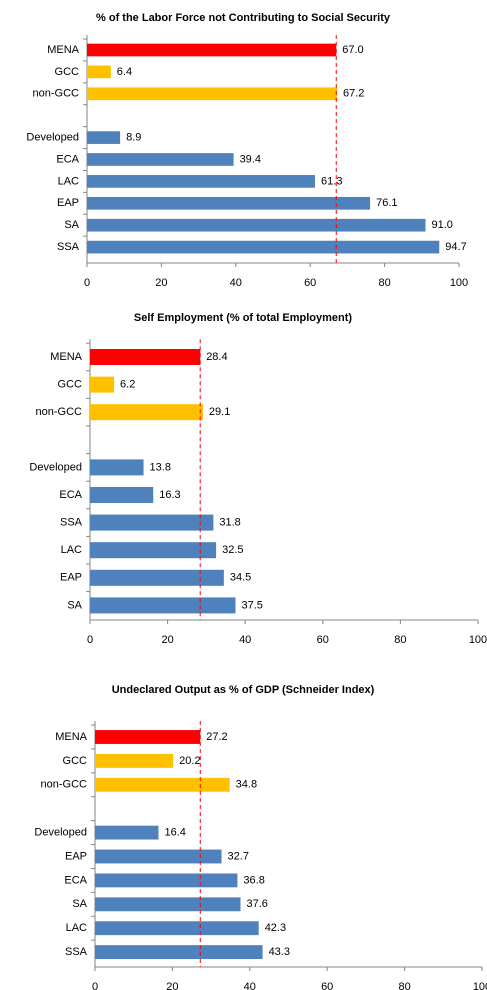  What do you see at coordinates (246, 785) in the screenshot?
I see `value-label: 34.8` at bounding box center [246, 785].